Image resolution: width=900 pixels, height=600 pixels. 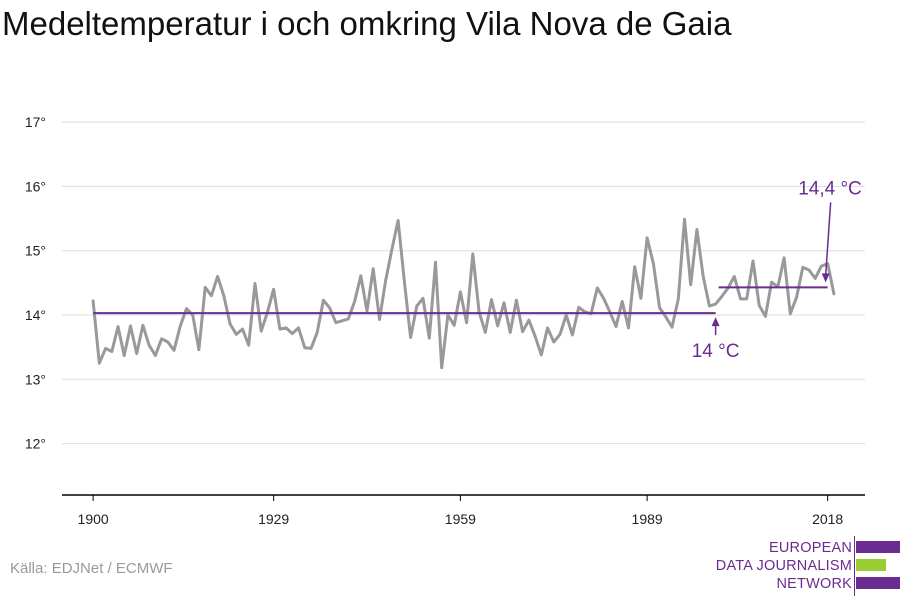 I want to click on y-tick-label: 14°, so click(x=35, y=315).